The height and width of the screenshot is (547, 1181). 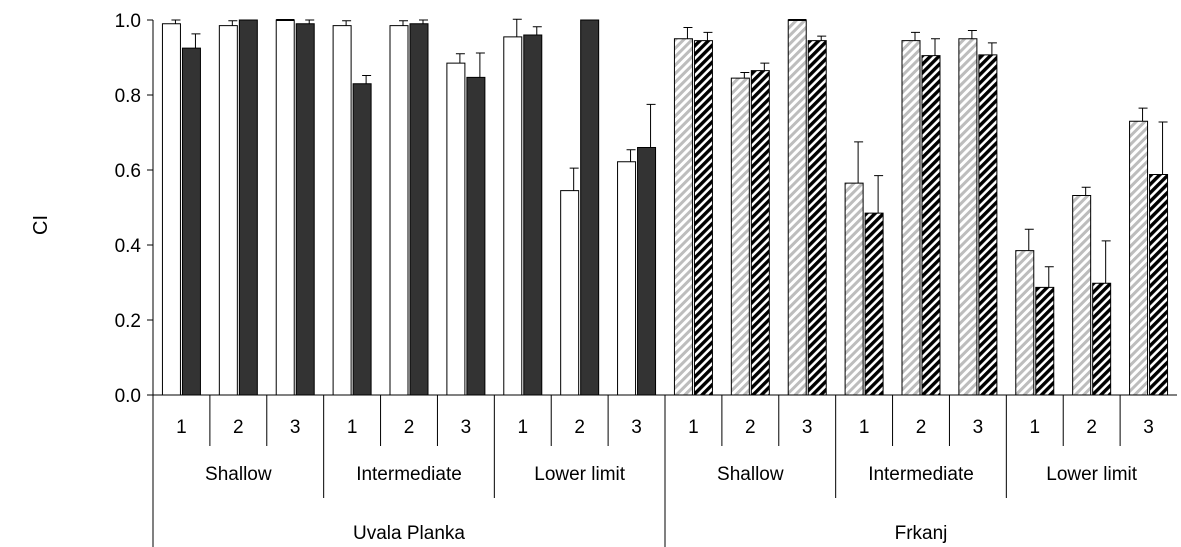 I want to click on y-tick-label: 1.0, so click(x=128, y=21).